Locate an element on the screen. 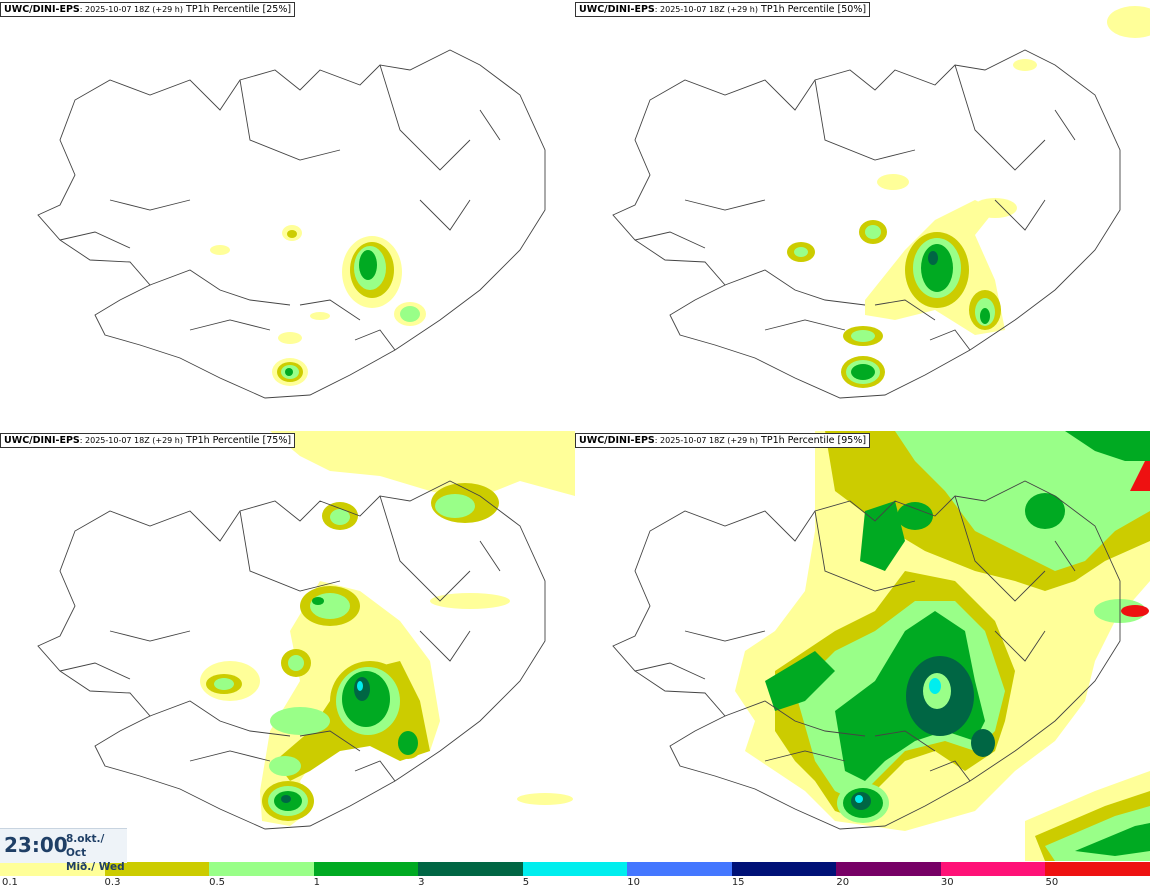 Image resolution: width=1150 pixels, height=891 pixels. color-legend: 0.1 0.3 0.5 1 3 5 10 15 20 30 50 is located at coordinates (575, 876).